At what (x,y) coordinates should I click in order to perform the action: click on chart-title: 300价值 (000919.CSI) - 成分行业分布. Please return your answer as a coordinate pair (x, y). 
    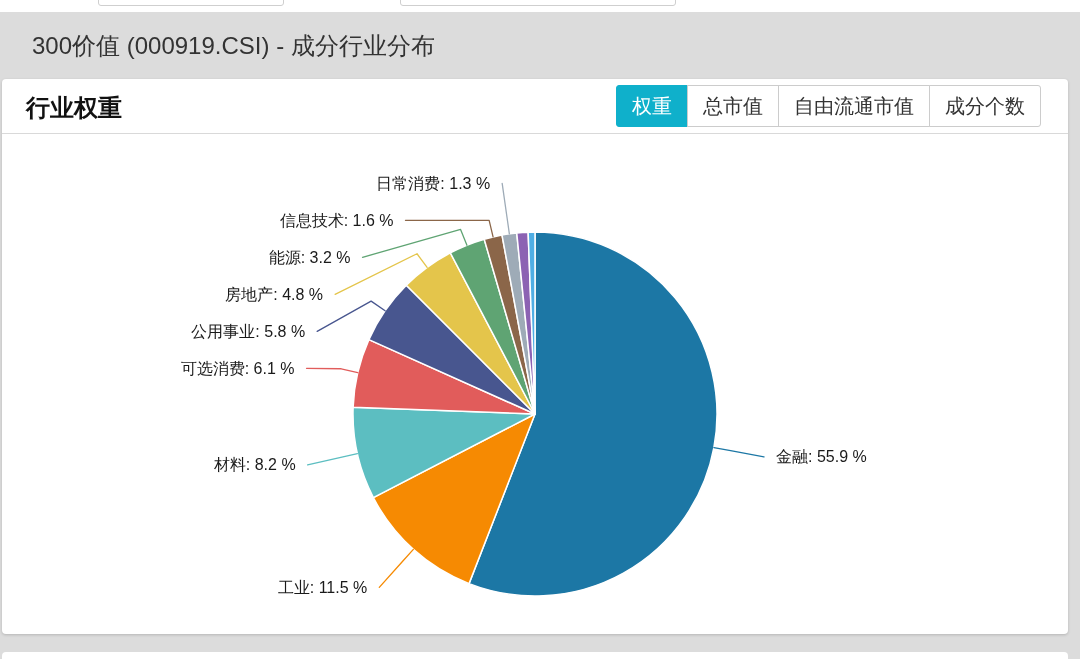
    Looking at the image, I should click on (233, 46).